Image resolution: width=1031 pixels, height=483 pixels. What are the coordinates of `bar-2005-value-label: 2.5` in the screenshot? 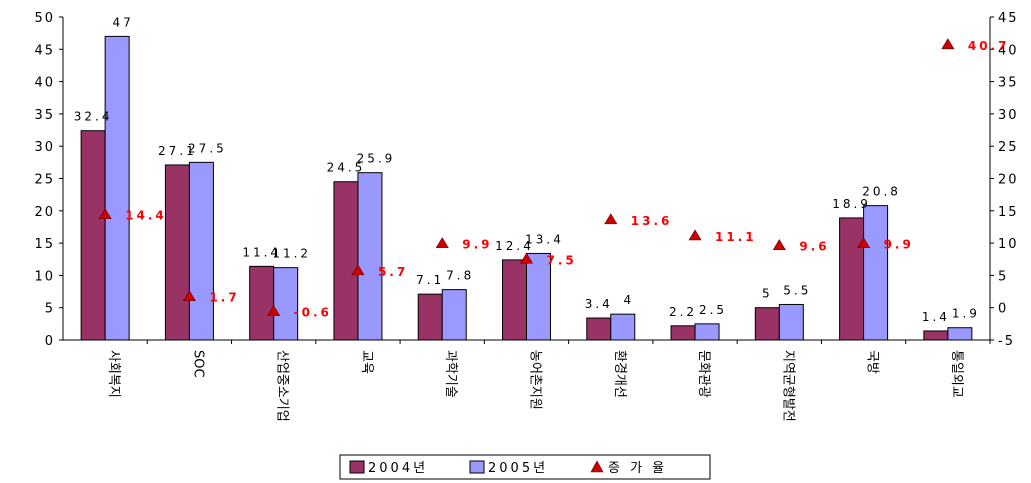 It's located at (713, 310).